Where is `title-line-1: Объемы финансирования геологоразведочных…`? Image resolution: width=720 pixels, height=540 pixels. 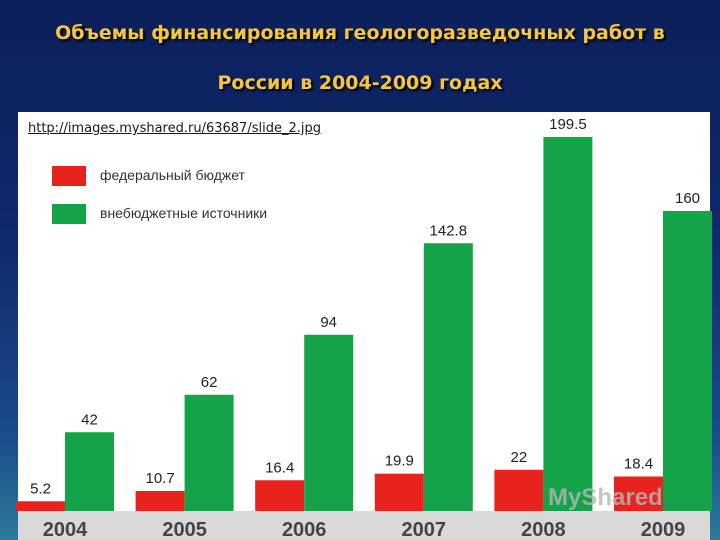 title-line-1: Объемы финансирования геологоразведочных… is located at coordinates (360, 33).